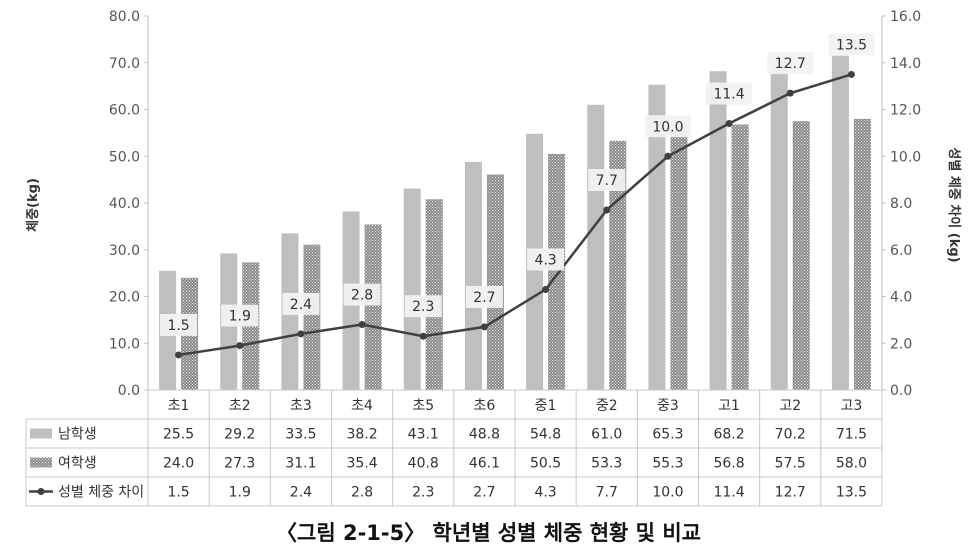  What do you see at coordinates (905, 111) in the screenshot?
I see `y-right-tick-label: 12.0` at bounding box center [905, 111].